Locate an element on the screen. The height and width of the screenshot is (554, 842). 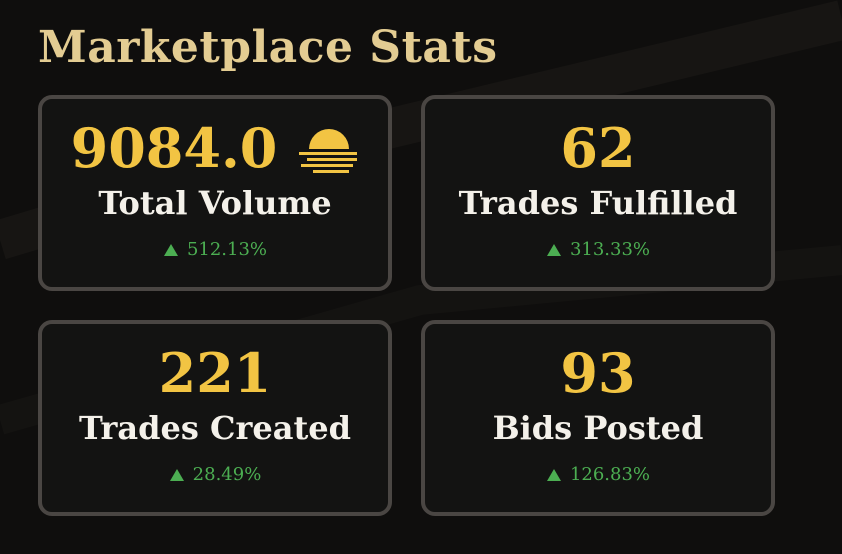
page-title: Marketplace Stats is located at coordinates (268, 47).